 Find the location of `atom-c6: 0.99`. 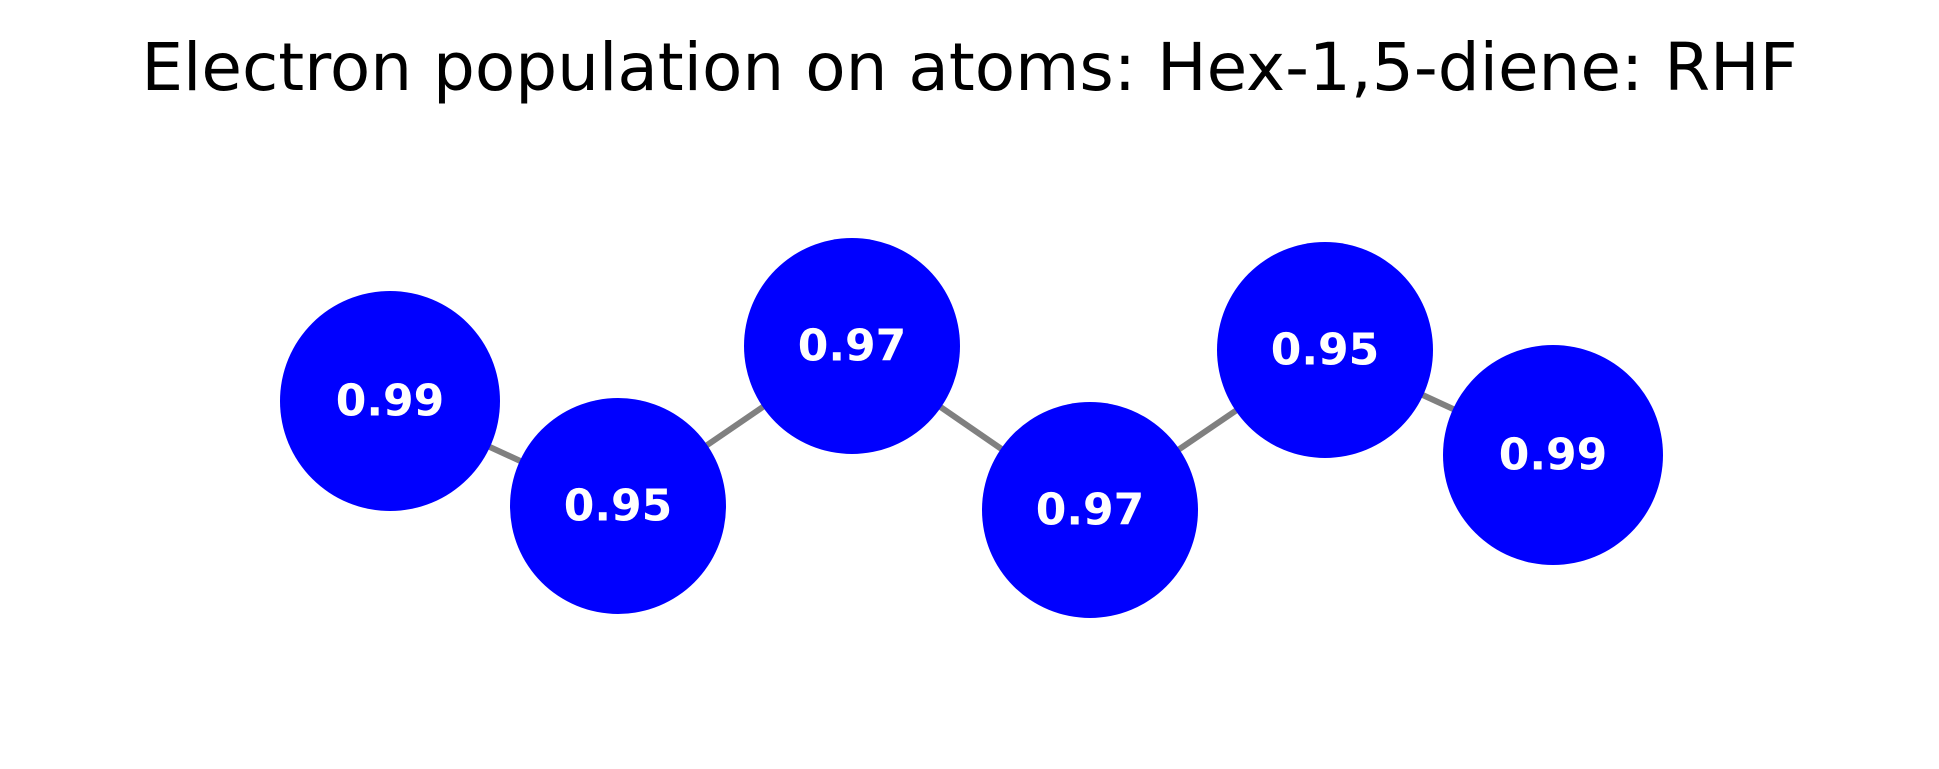

atom-c6: 0.99 is located at coordinates (1553, 455).